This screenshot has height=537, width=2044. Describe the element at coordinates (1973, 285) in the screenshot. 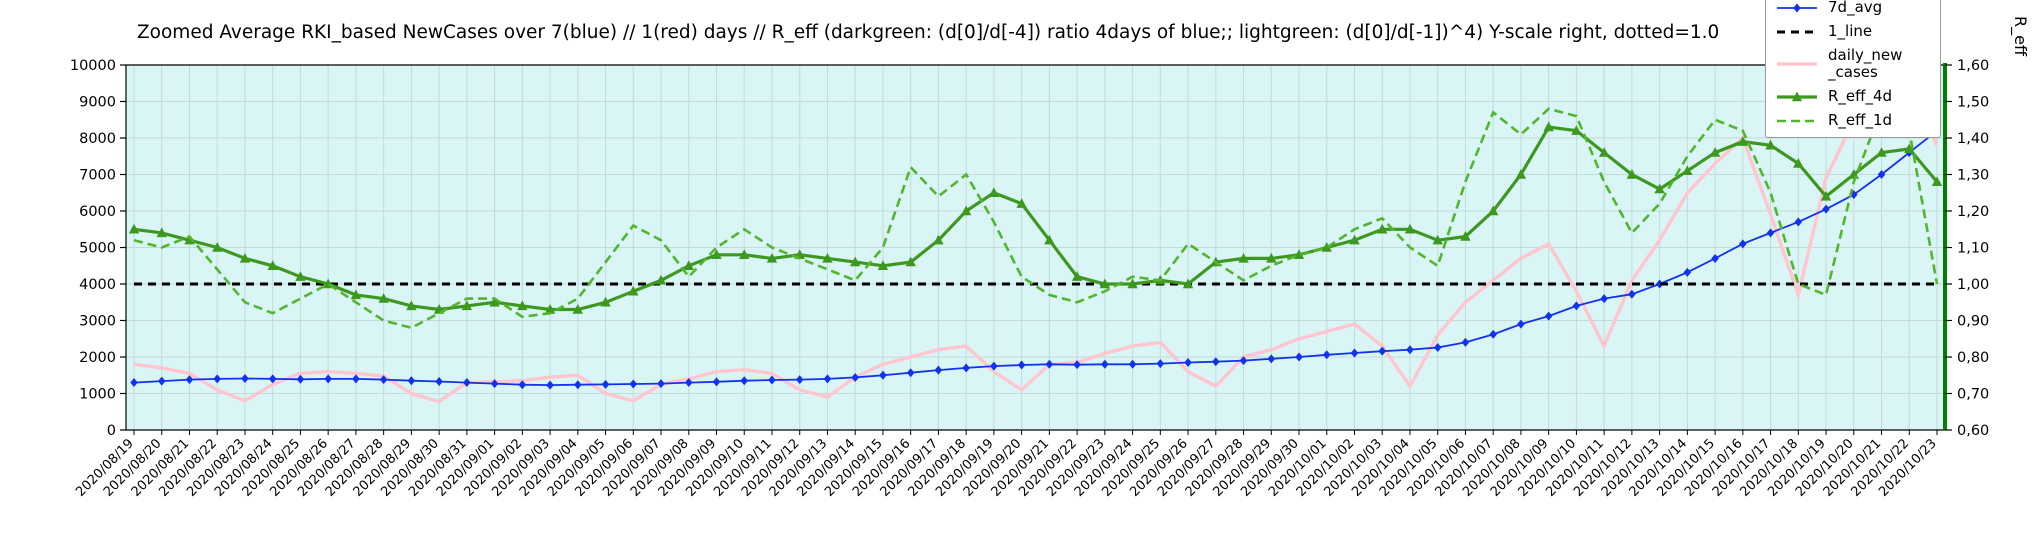

I see `right-tick-label: 1,00` at that location.